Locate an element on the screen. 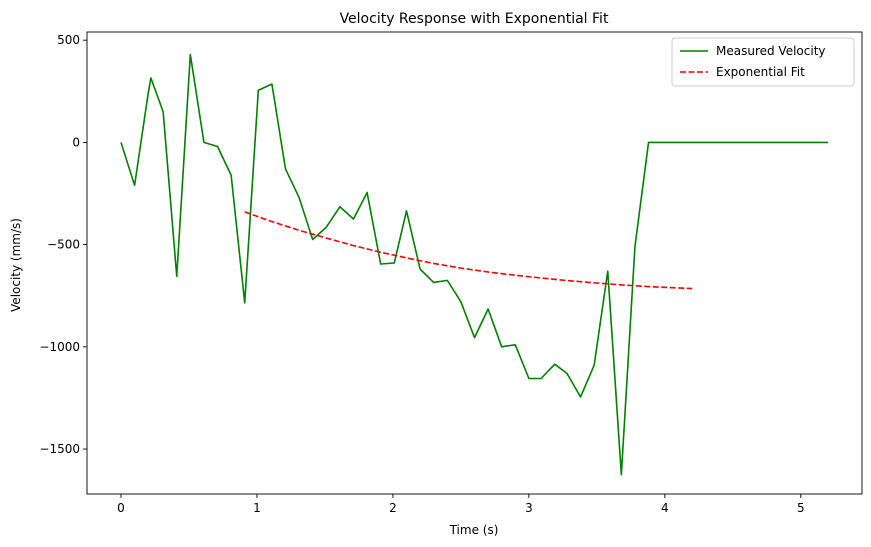 This screenshot has height=547, width=871. legend-label: Exponential Fit is located at coordinates (760, 72).